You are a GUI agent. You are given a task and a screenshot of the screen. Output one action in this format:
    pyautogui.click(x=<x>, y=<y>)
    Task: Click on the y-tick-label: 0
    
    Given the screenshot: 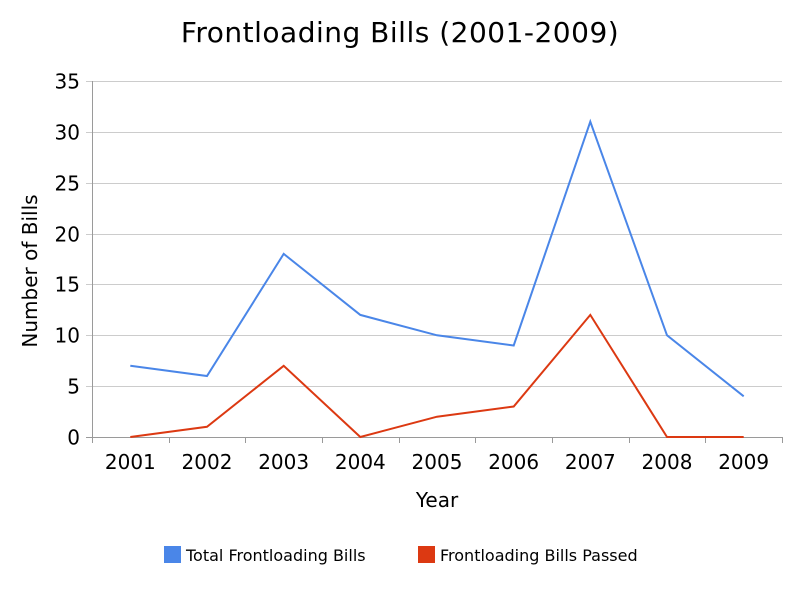 What is the action you would take?
    pyautogui.click(x=73, y=438)
    